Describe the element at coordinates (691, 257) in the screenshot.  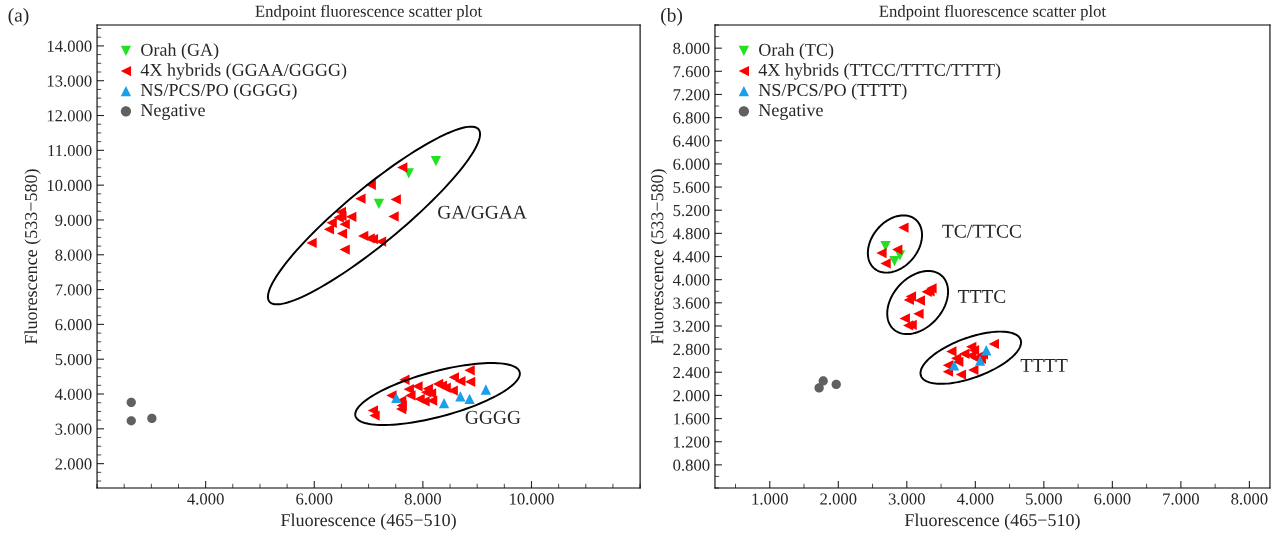
I see `y-tick-label: 4.400` at that location.